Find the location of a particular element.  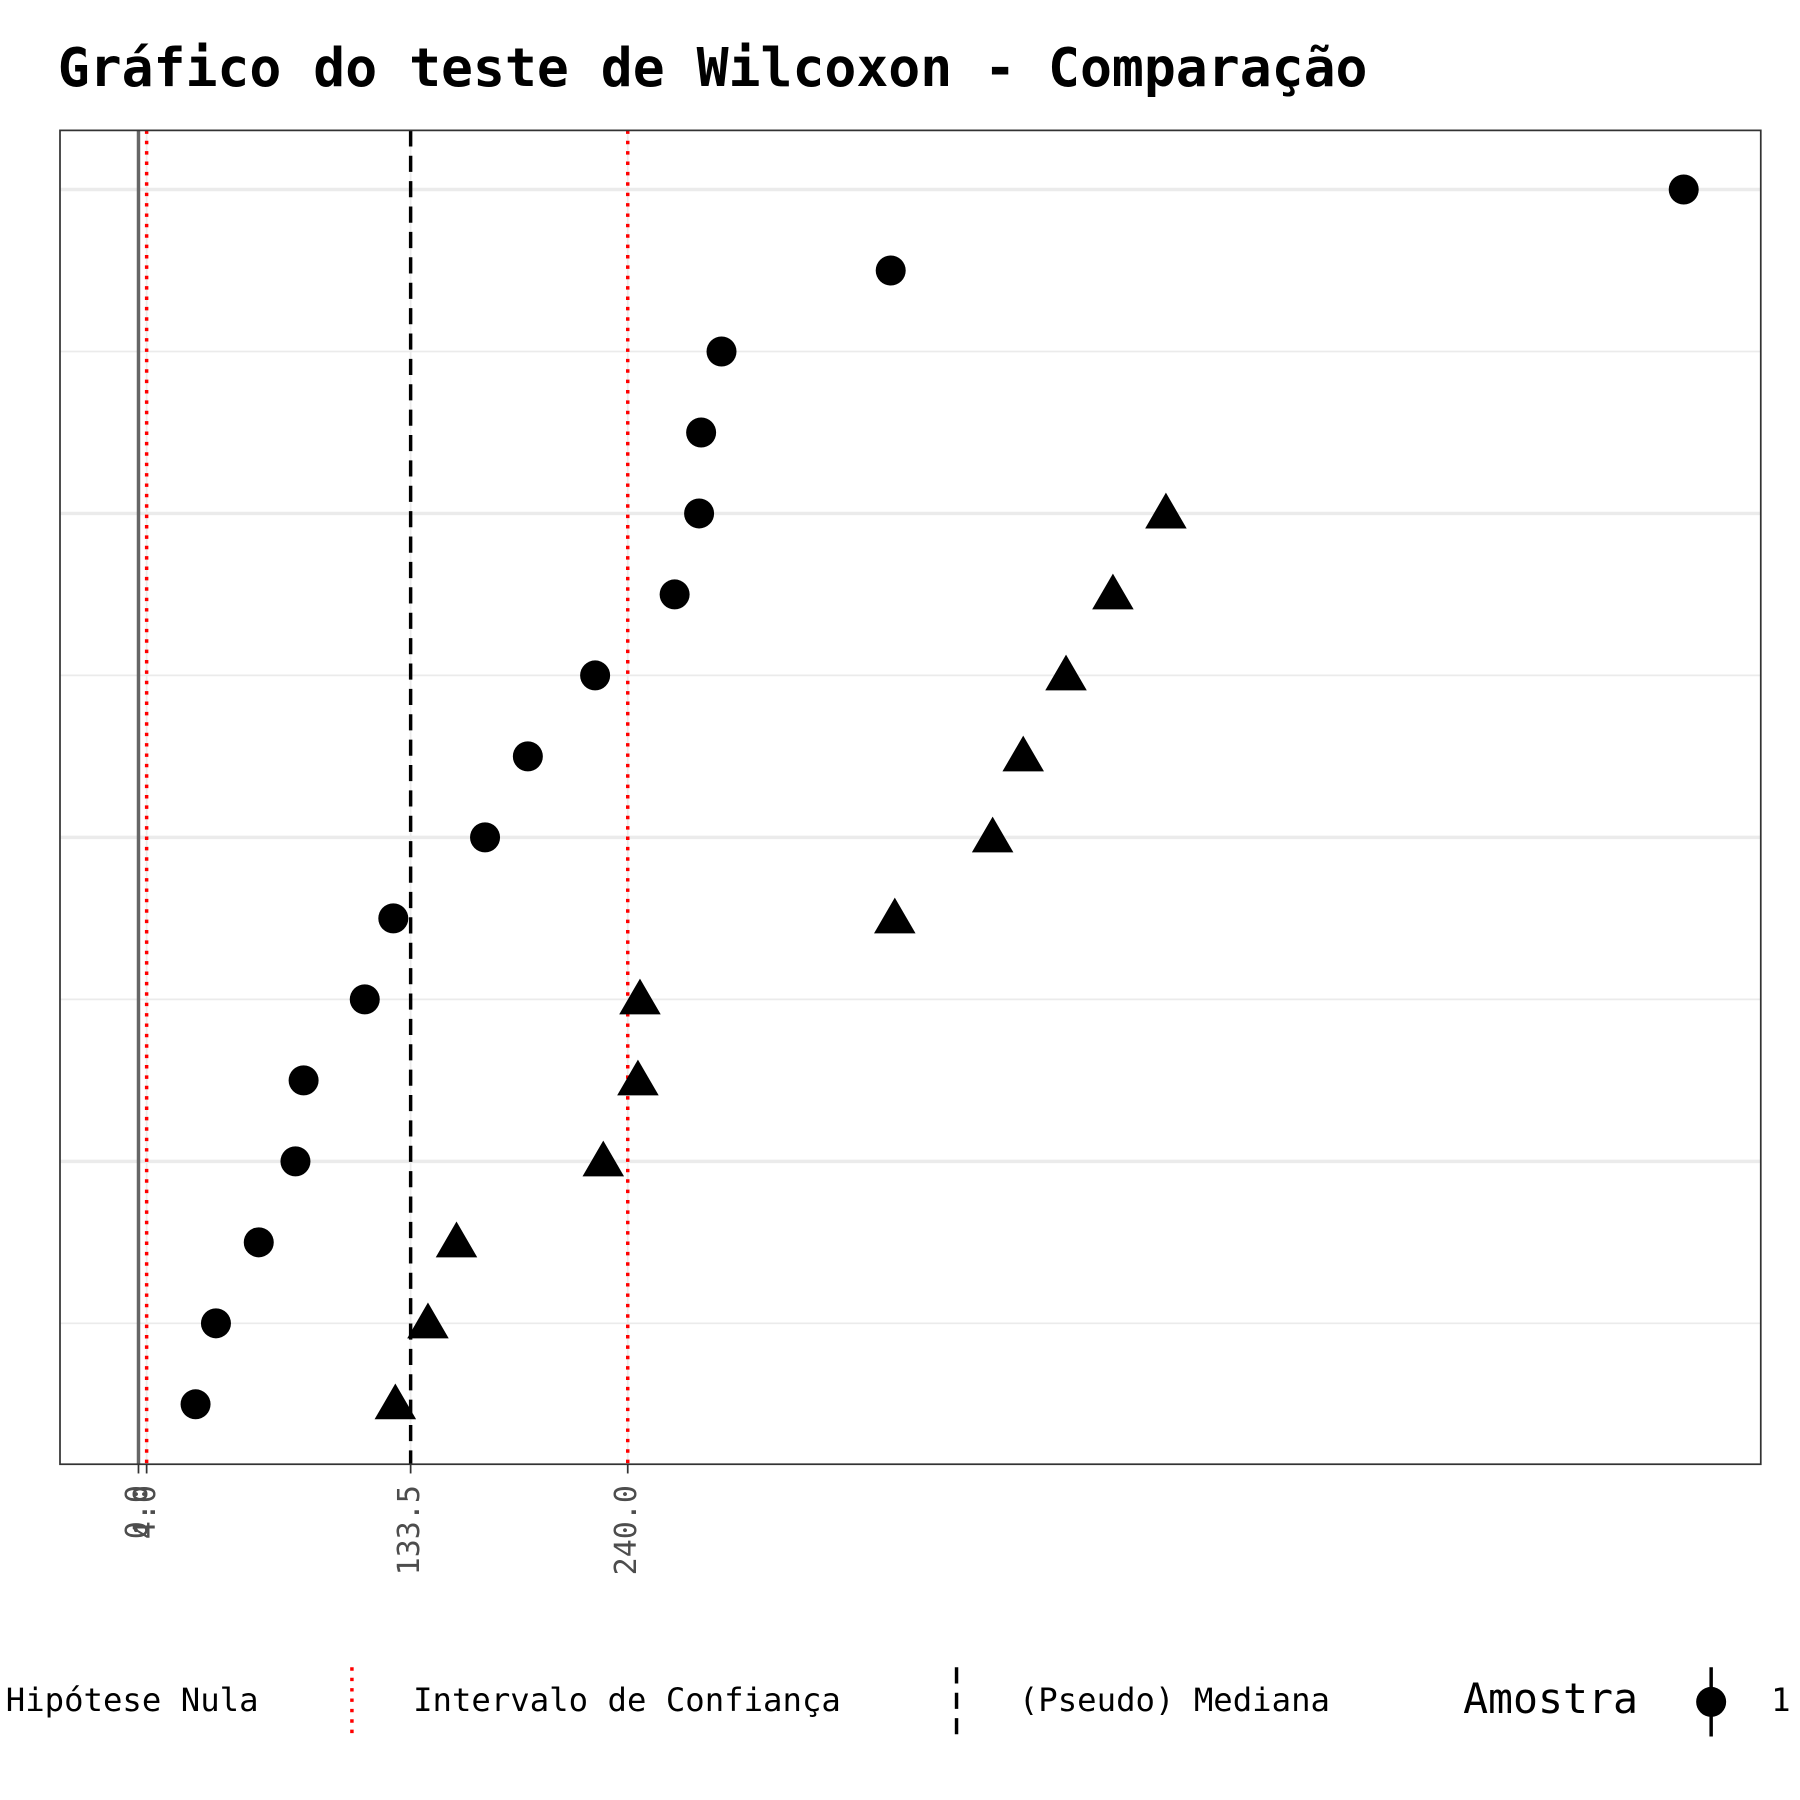

x-tick-label: 240.0 is located at coordinates (626, 1530).